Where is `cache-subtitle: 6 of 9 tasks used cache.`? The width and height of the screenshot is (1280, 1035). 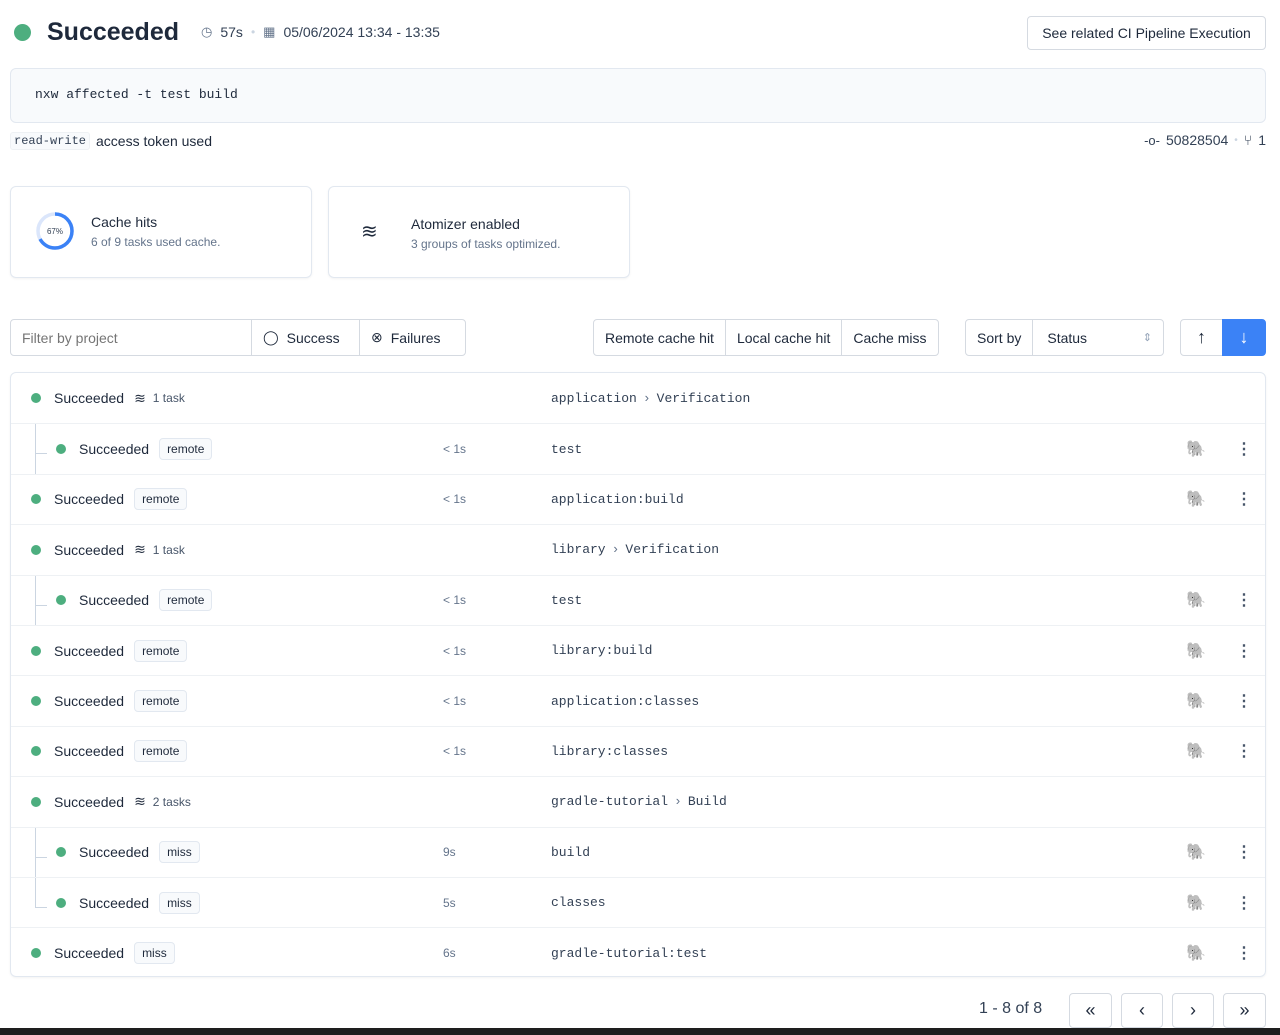 cache-subtitle: 6 of 9 tasks used cache. is located at coordinates (156, 242).